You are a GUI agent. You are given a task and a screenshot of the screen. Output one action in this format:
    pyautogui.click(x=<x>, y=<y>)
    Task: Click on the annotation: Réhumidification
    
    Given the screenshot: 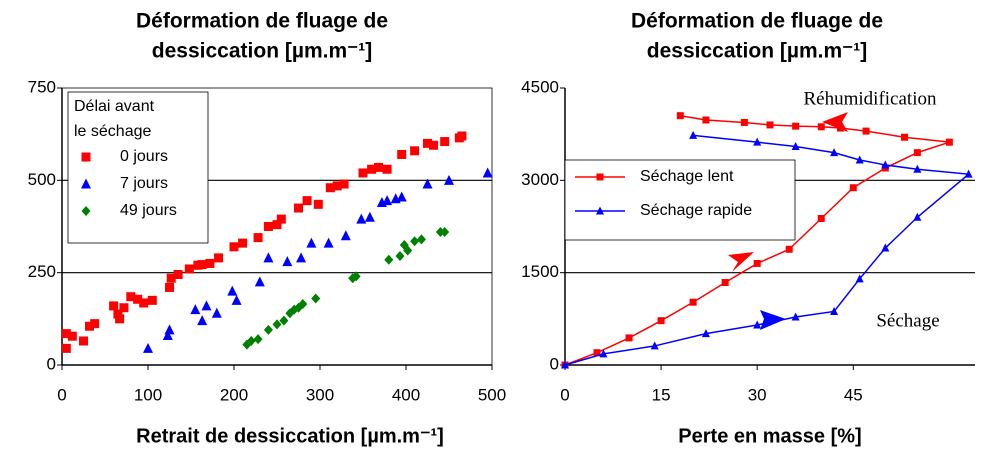 What is the action you would take?
    pyautogui.click(x=870, y=98)
    